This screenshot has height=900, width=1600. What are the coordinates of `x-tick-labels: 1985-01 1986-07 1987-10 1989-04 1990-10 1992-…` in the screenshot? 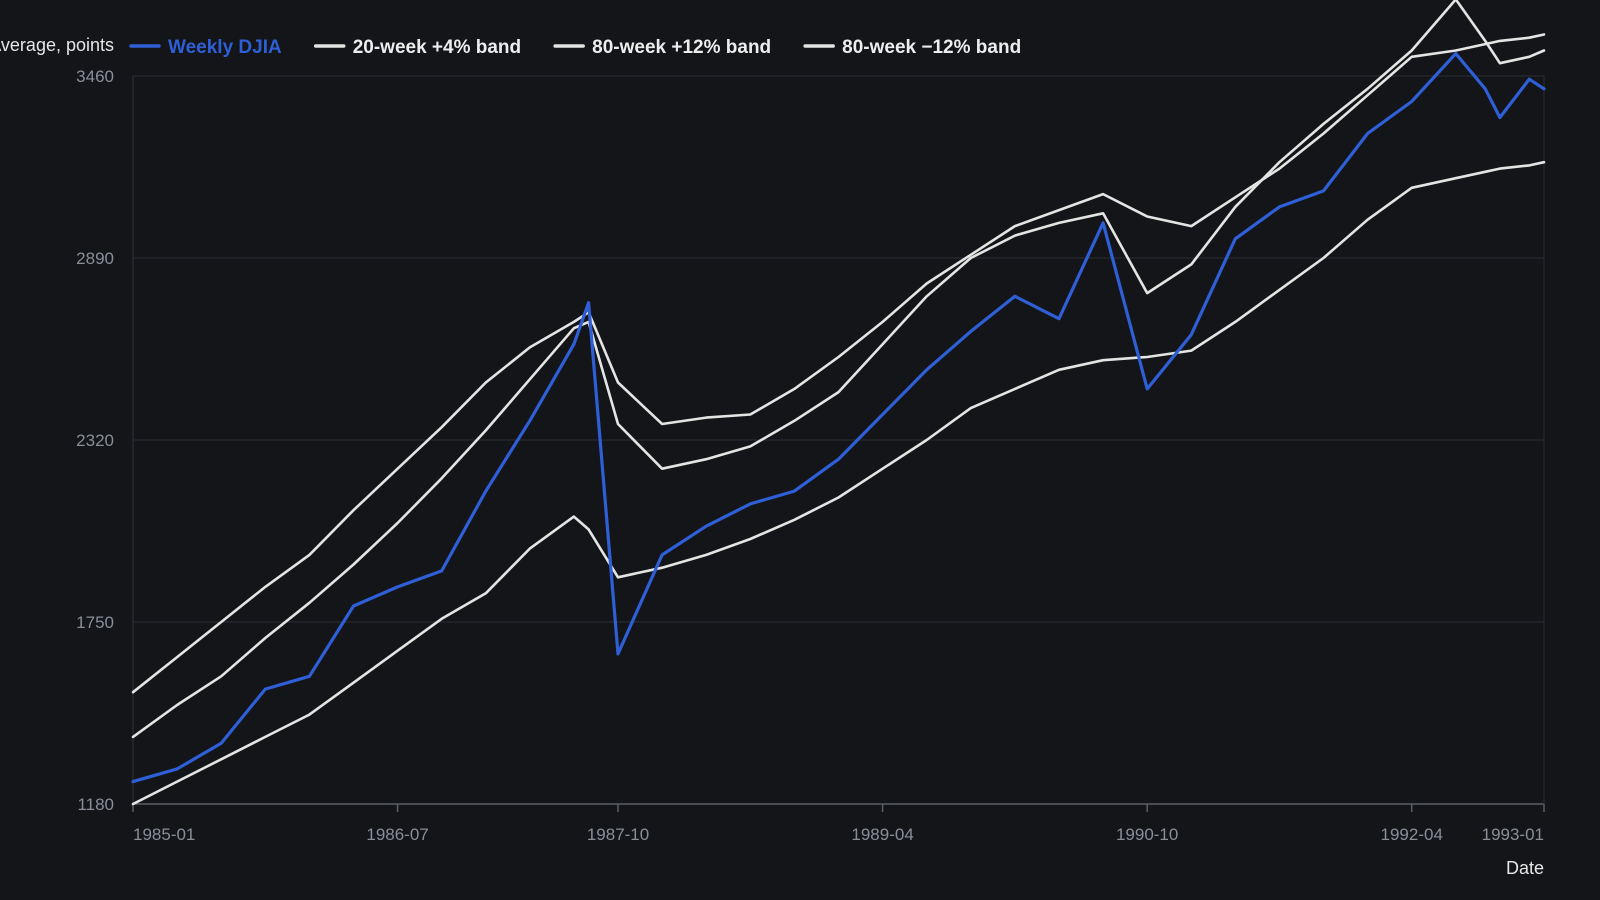 It's located at (838, 834).